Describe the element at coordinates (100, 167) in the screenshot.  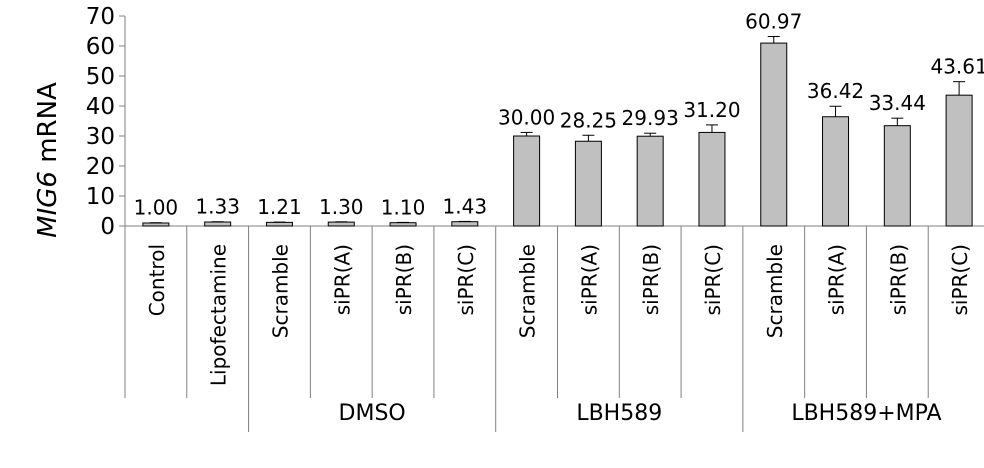
I see `y-tick-label: 20` at that location.